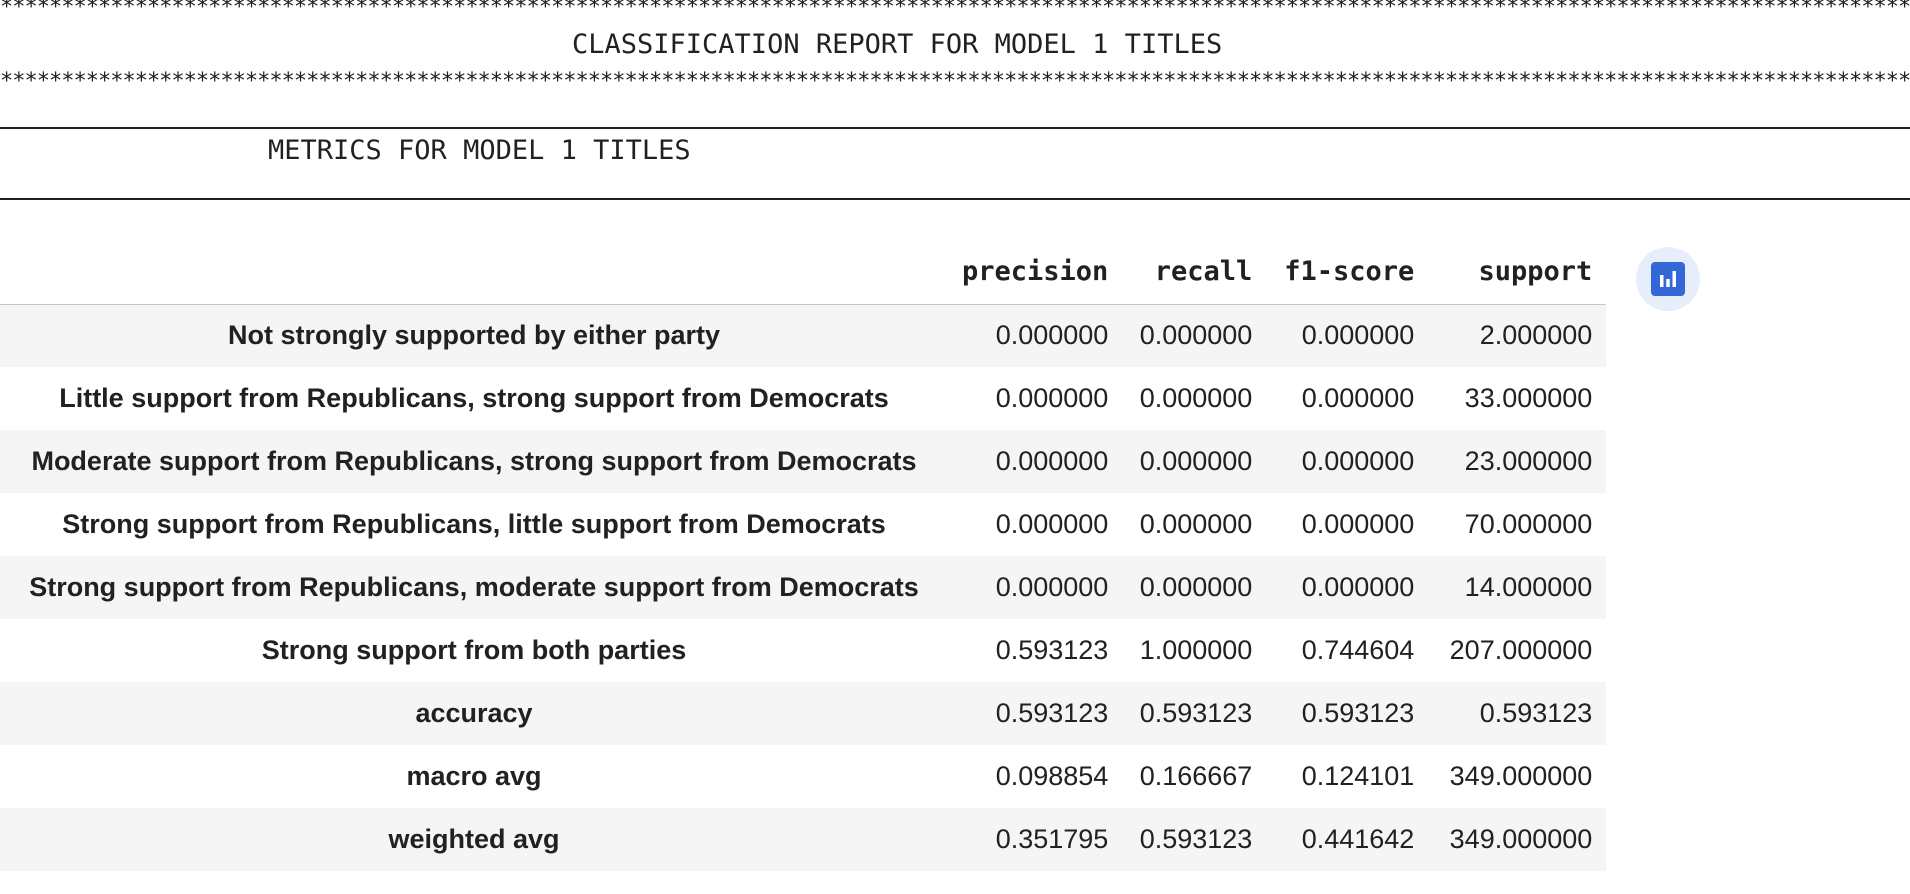 This screenshot has height=894, width=1910. I want to click on row-label: Not strongly supported by either party, so click(474, 335).